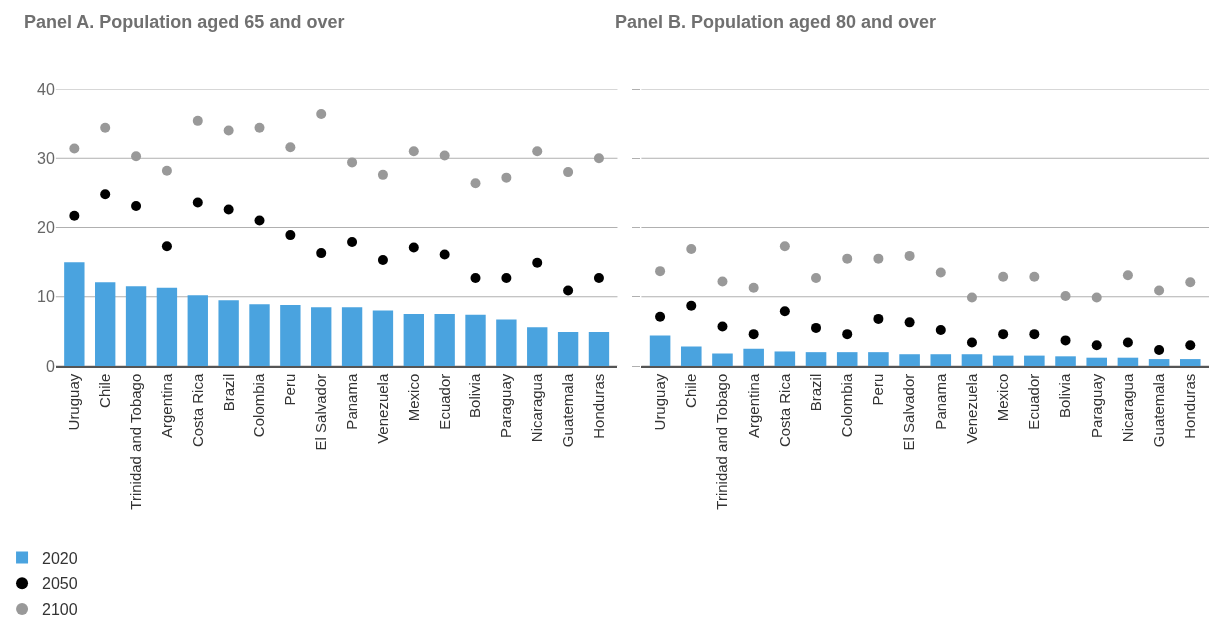 This screenshot has height=629, width=1211. I want to click on y-tick-label: 20, so click(46, 228).